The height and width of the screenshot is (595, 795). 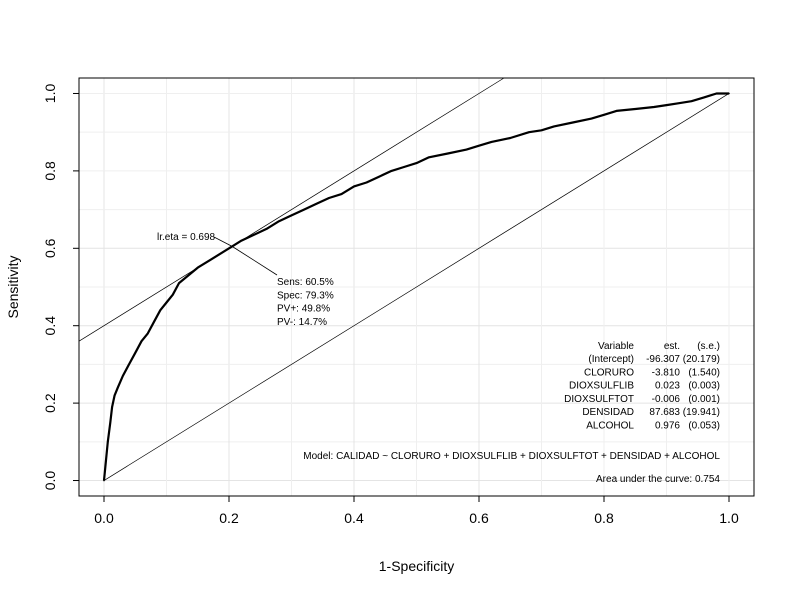 What do you see at coordinates (229, 518) in the screenshot?
I see `x-tick-label: 0.2` at bounding box center [229, 518].